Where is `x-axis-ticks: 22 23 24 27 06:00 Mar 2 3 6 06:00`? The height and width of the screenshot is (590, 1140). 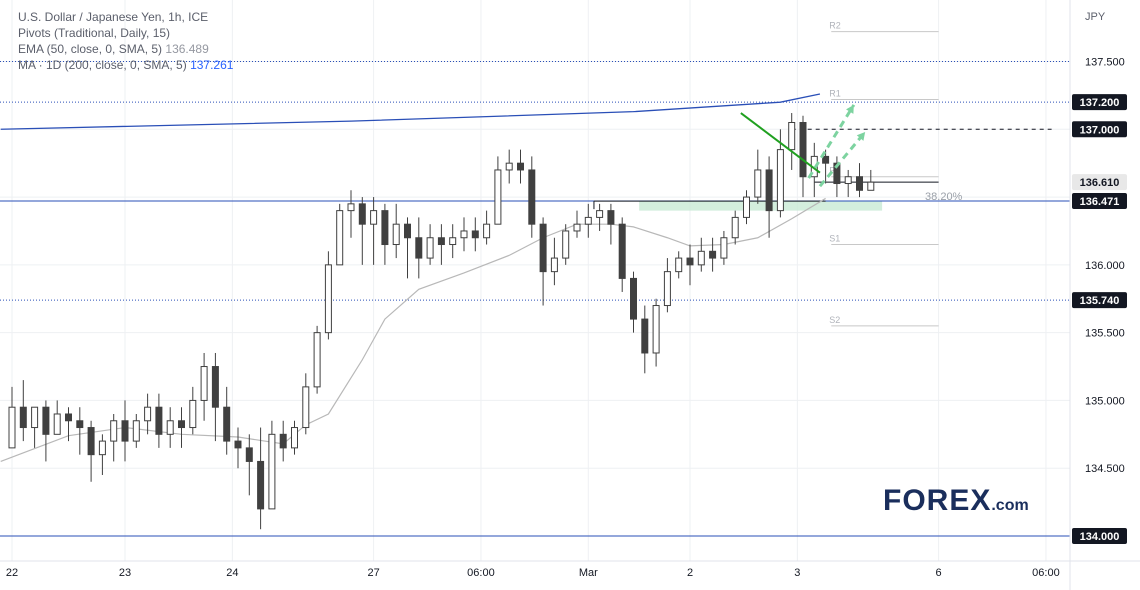 x-axis-ticks: 22 23 24 27 06:00 Mar 2 3 6 06:00 is located at coordinates (533, 573).